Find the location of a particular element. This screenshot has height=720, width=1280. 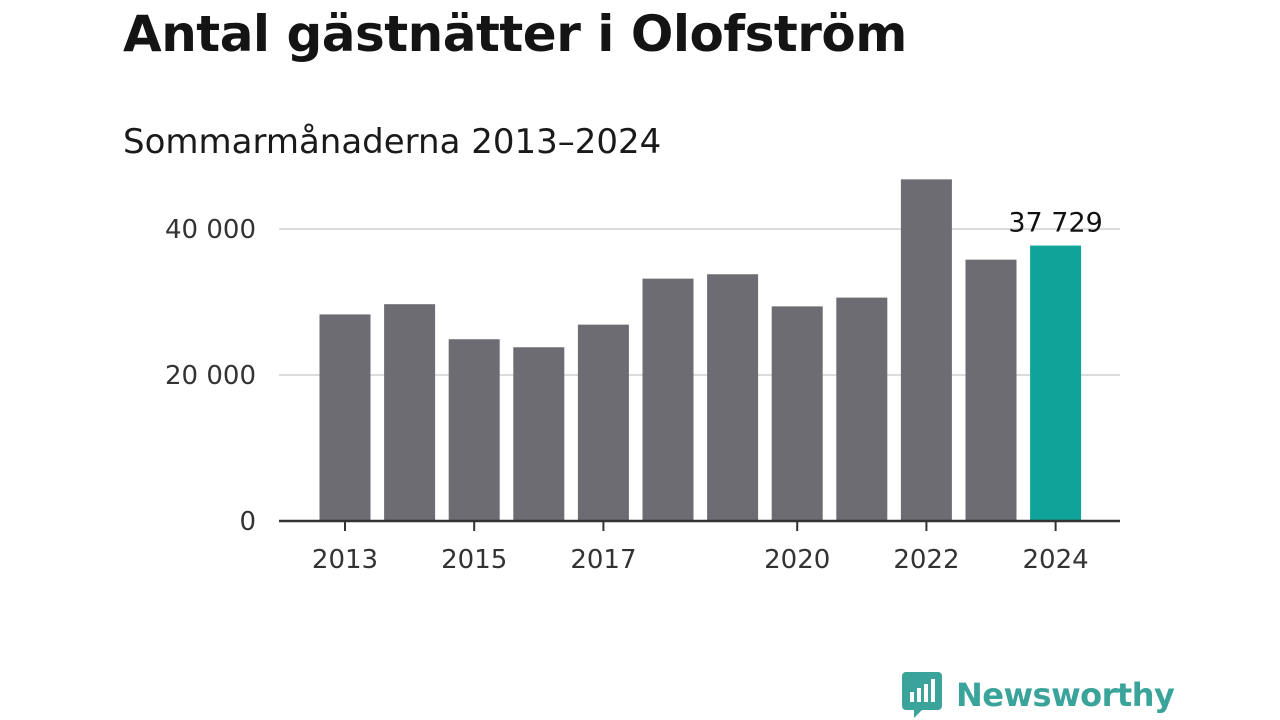

x-tick-label: 2020 is located at coordinates (797, 560).